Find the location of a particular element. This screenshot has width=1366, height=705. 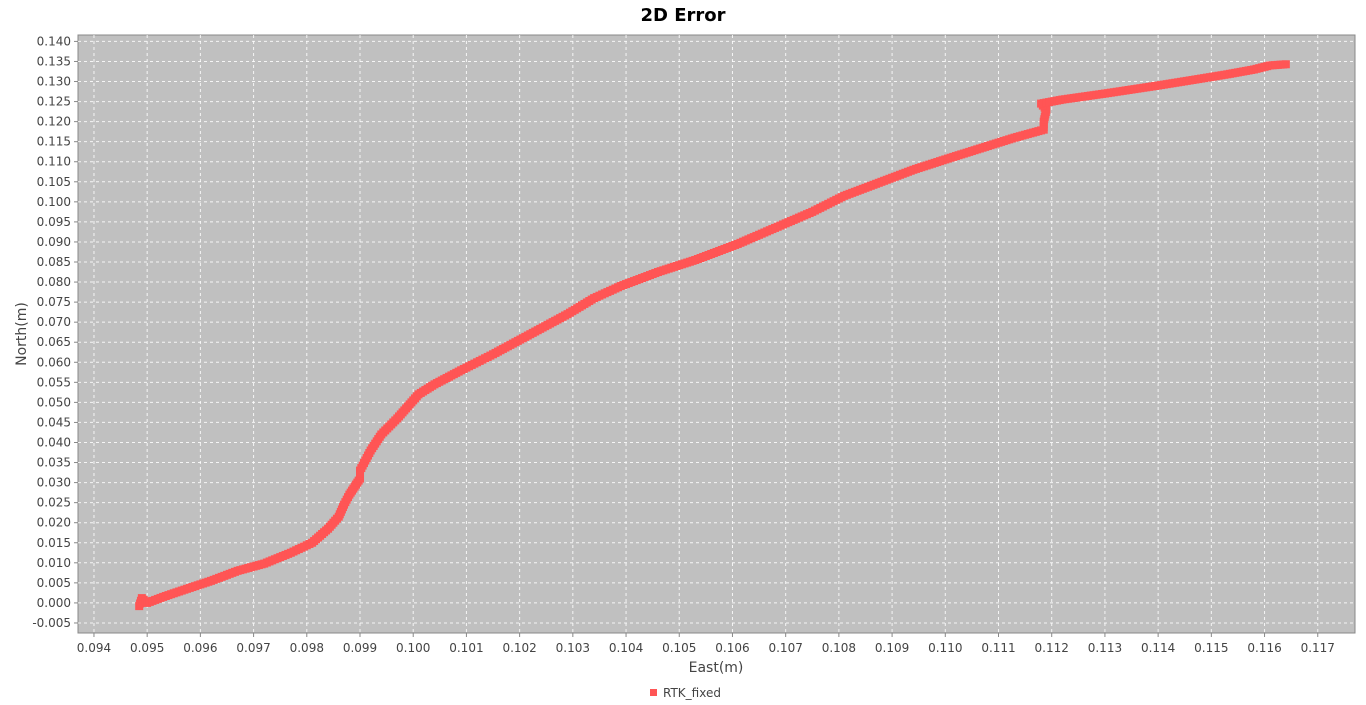

y-tick-label: 0.125 is located at coordinates (54, 102).